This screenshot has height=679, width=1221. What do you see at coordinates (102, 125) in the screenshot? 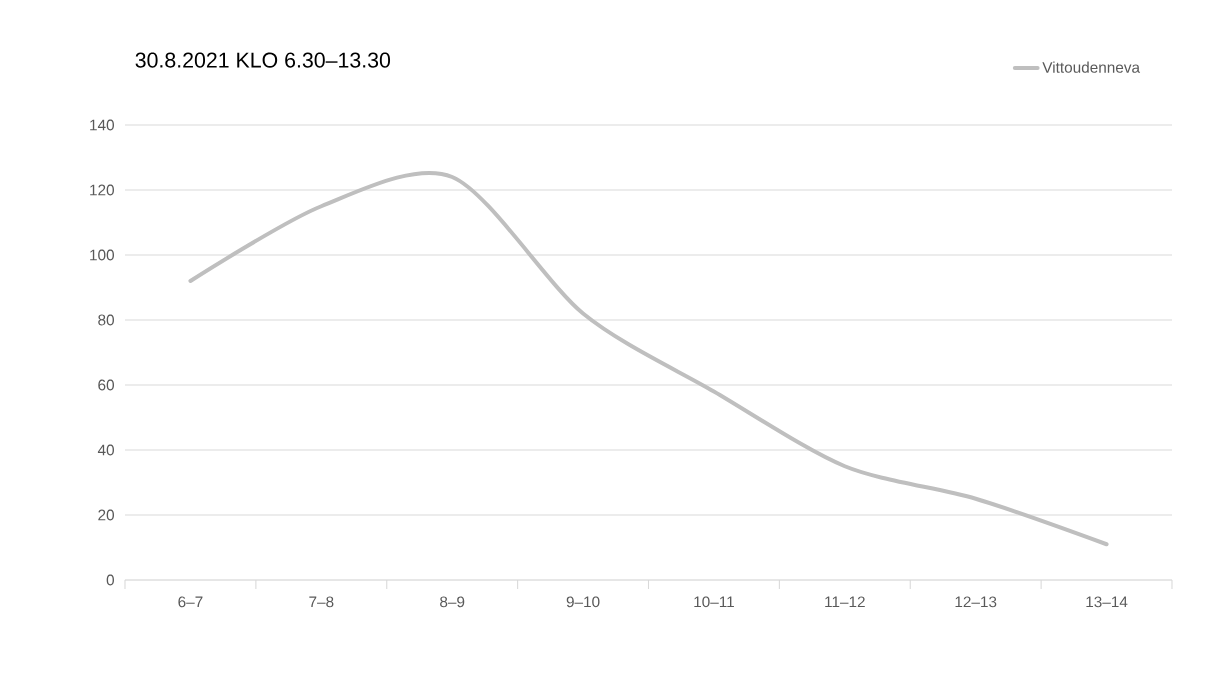
I see `y-tick-label: 140` at bounding box center [102, 125].